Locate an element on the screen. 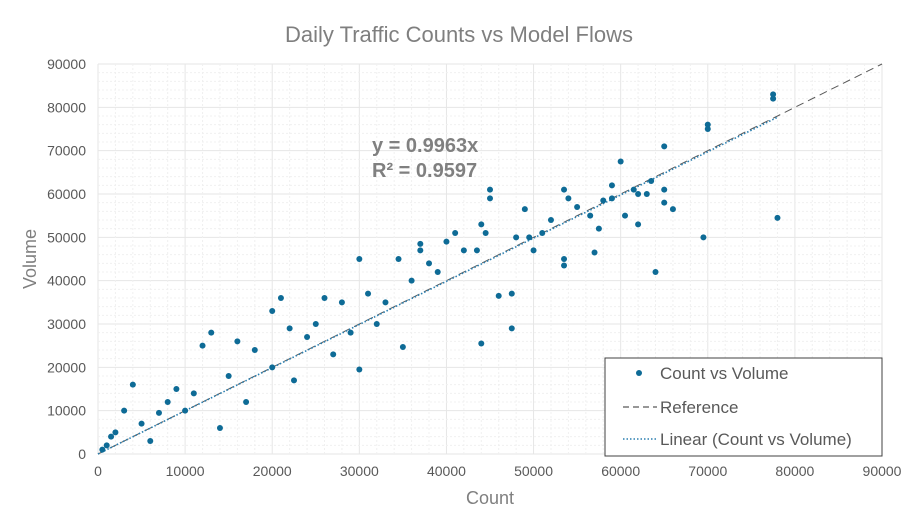  x-tick-label: 10000 is located at coordinates (185, 471).